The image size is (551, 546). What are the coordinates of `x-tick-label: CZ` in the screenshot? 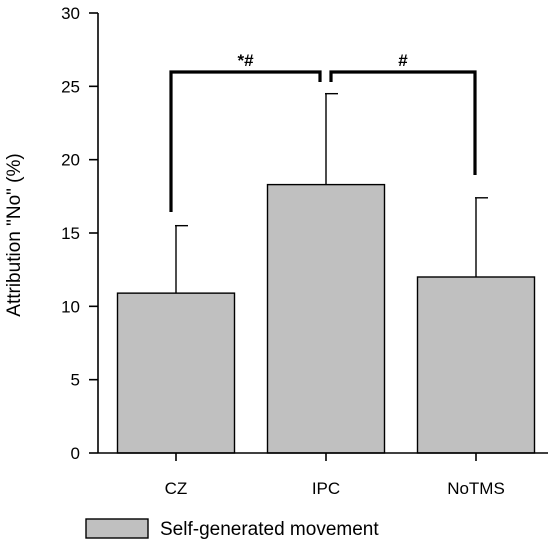 It's located at (176, 488).